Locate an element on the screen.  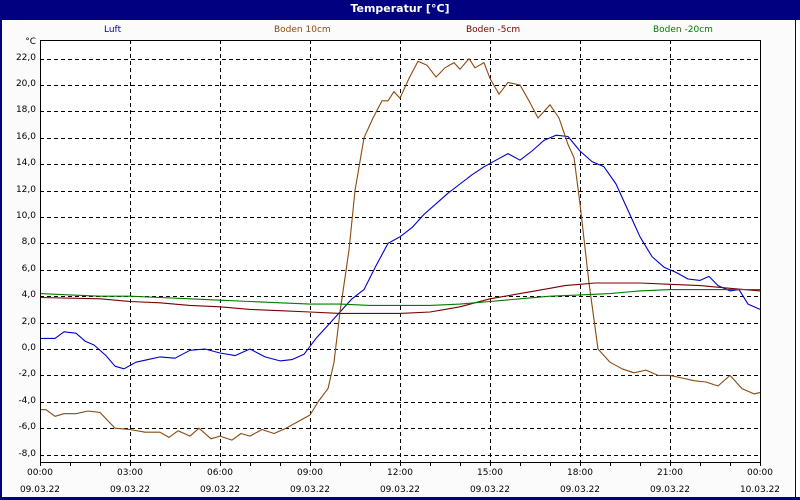
series-line-boden-20cm is located at coordinates (399, 297).